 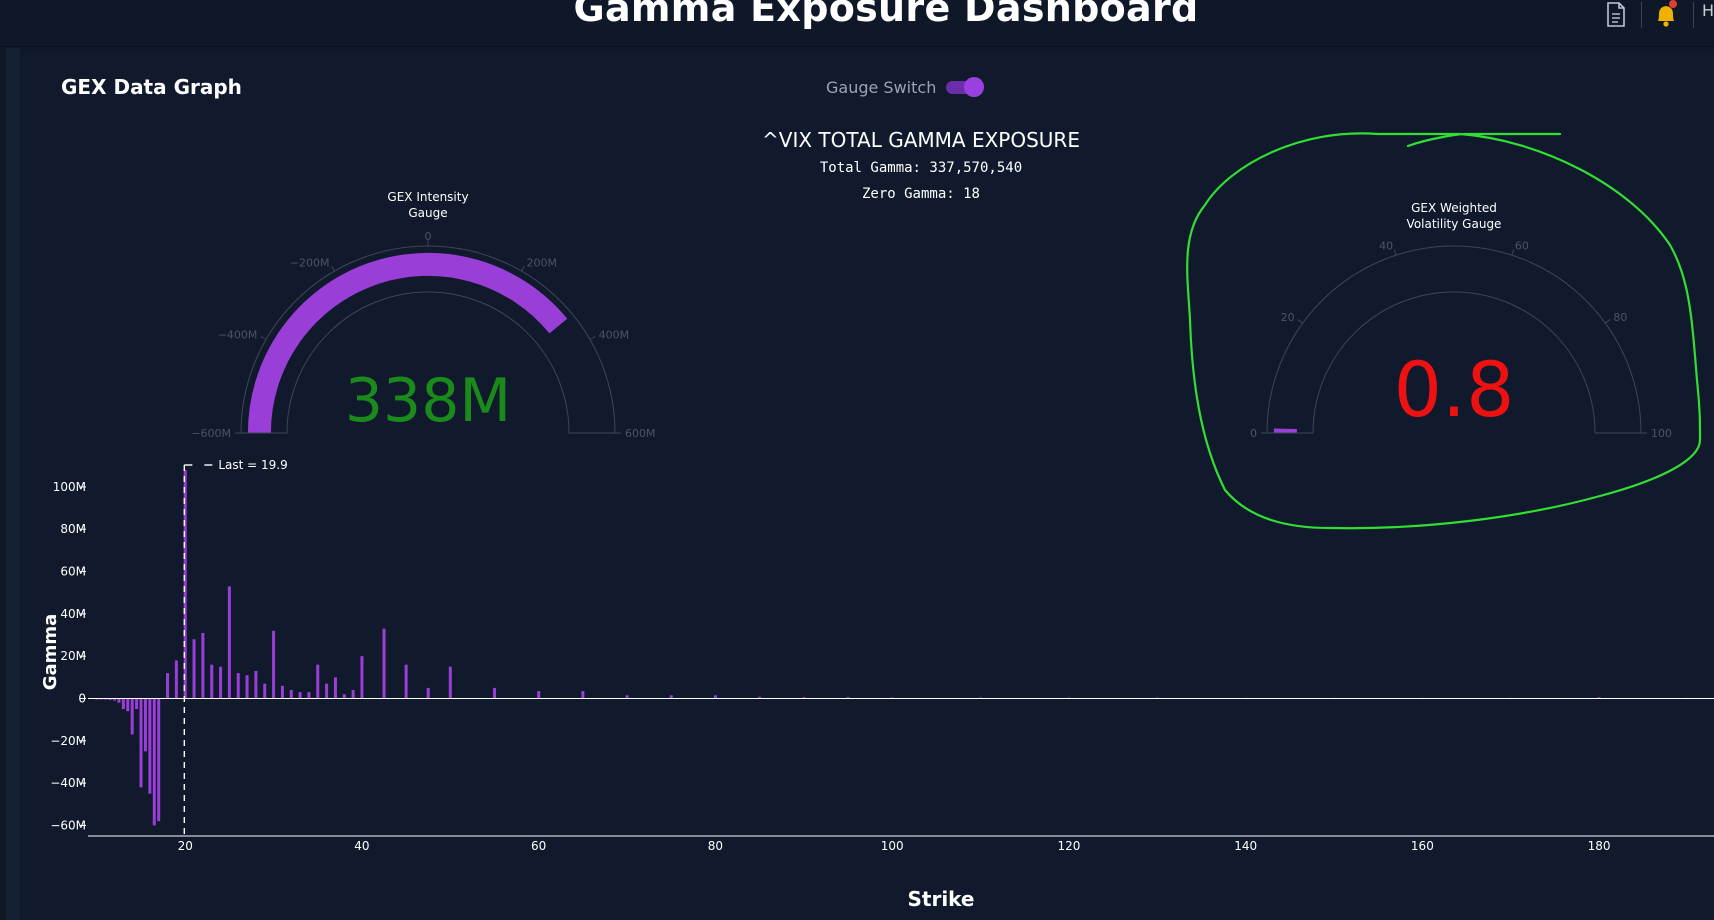 What do you see at coordinates (614, 335) in the screenshot?
I see `ig-gauge-tick-label: 400M` at bounding box center [614, 335].